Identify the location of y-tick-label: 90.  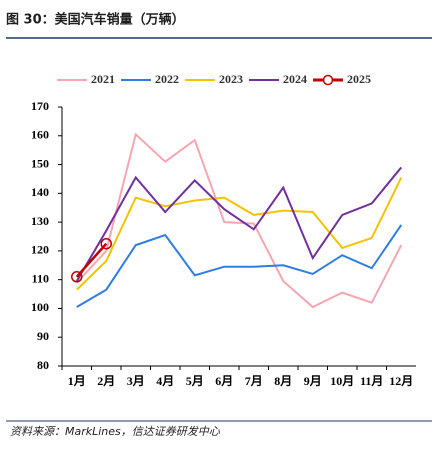
(43, 336).